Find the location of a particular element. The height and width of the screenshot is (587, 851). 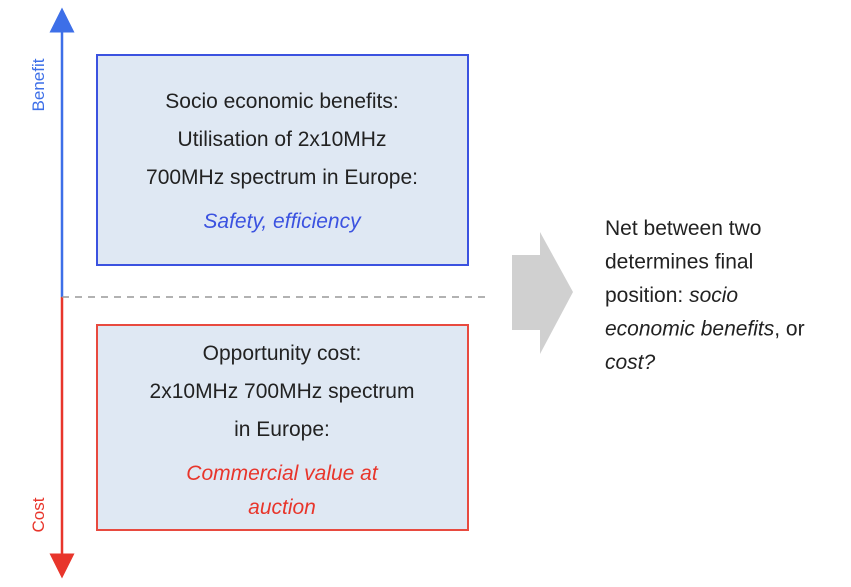

box-line: Utilisation of 2x10MHz is located at coordinates (282, 139).